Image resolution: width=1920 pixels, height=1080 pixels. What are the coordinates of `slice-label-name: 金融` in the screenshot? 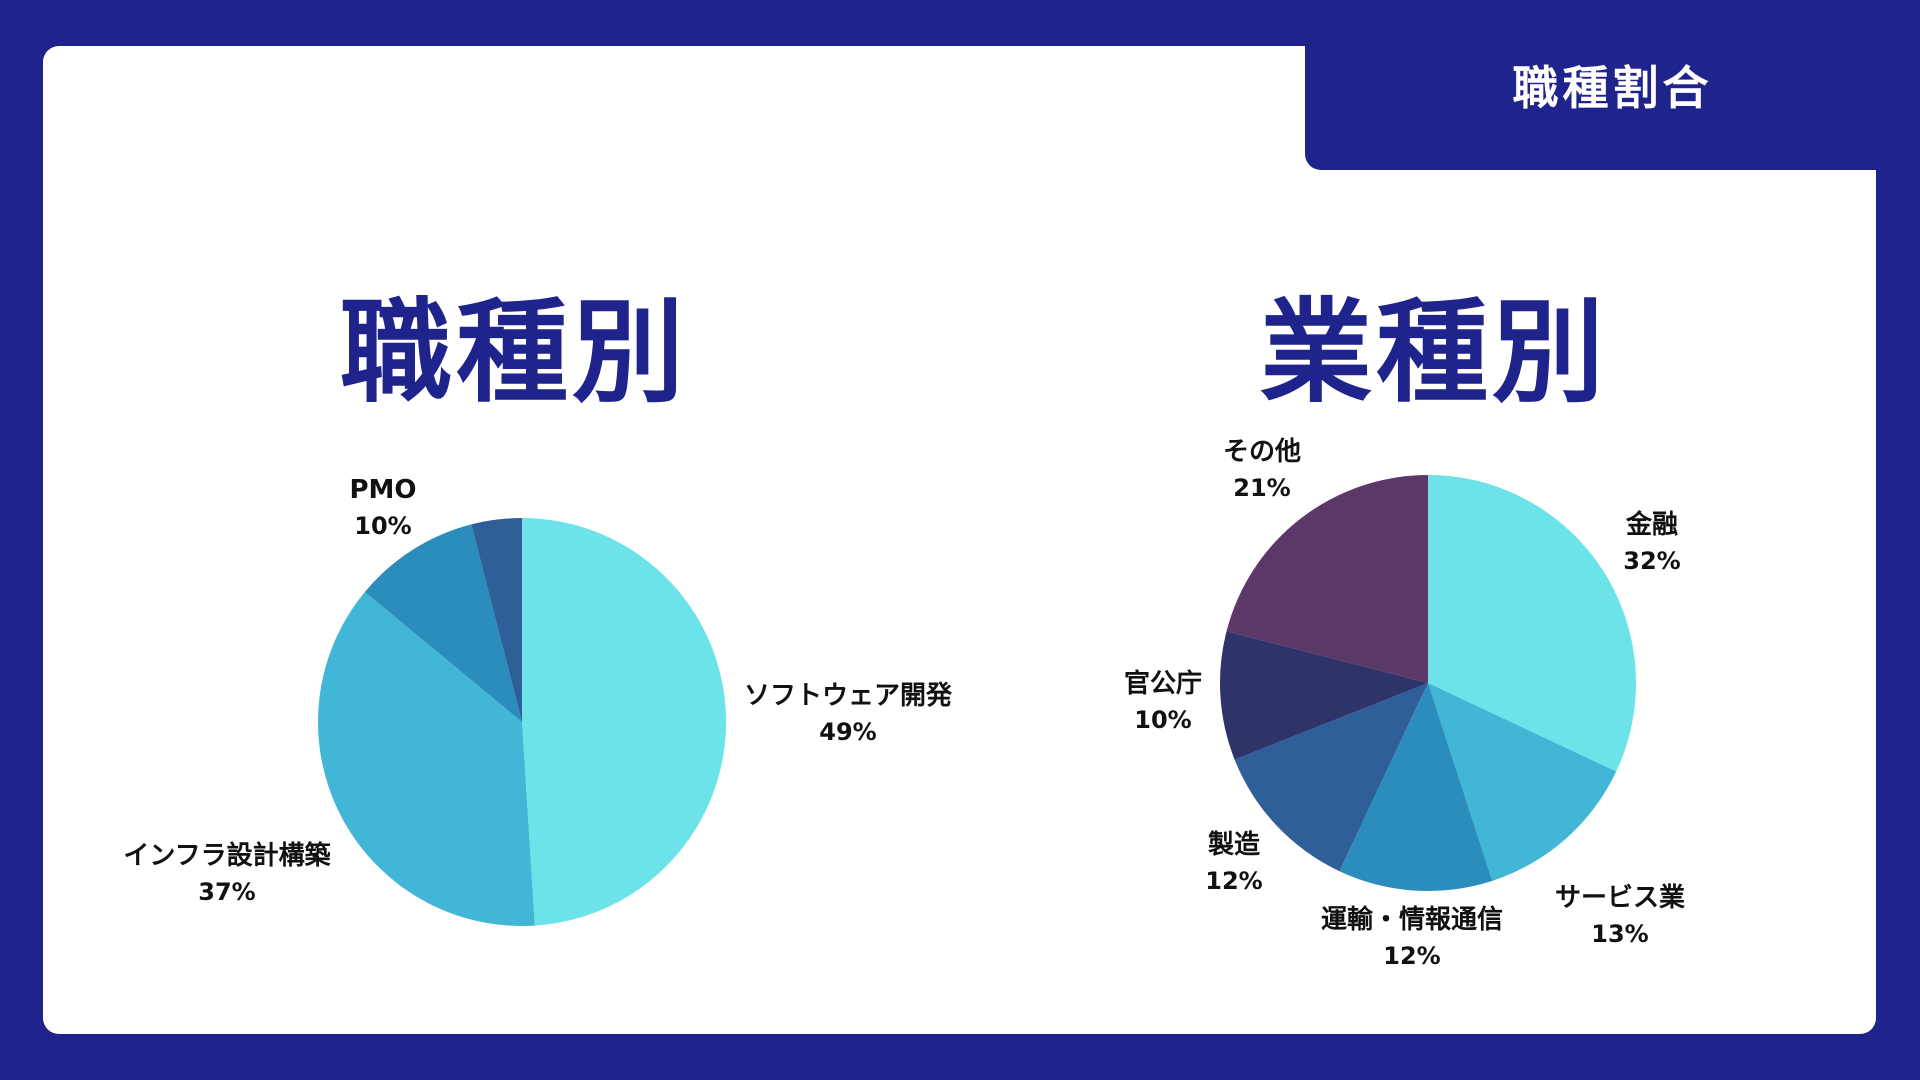 It's located at (1652, 525).